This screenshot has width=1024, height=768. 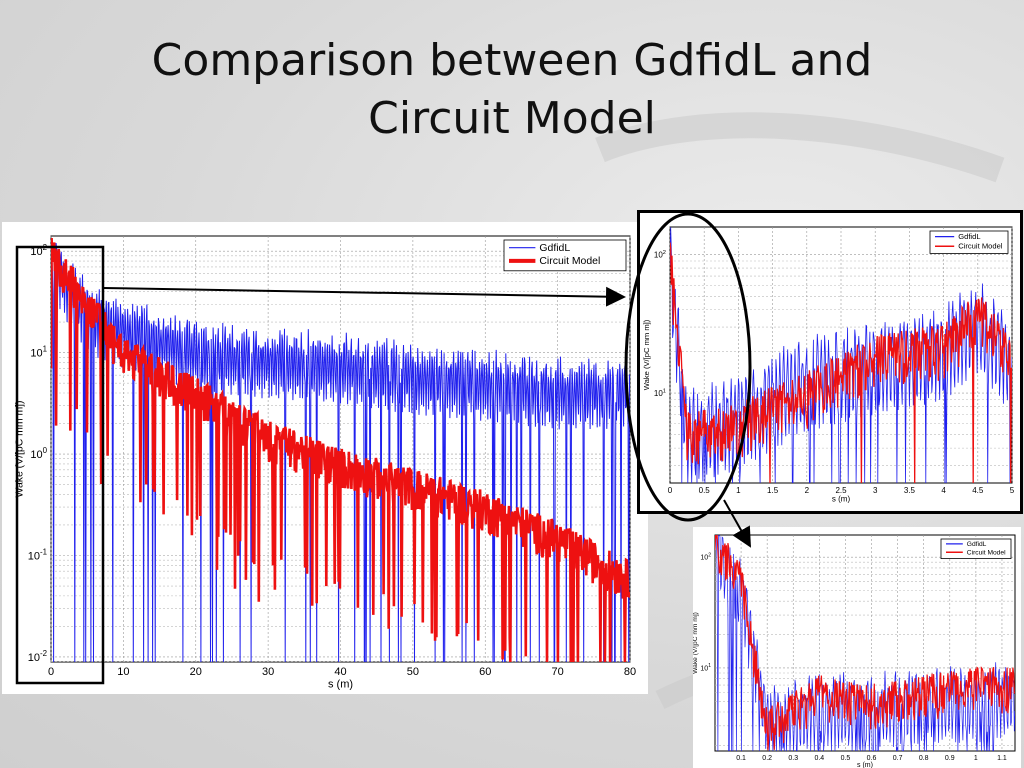 What do you see at coordinates (44, 551) in the screenshot?
I see `y-tick-exponent: -1` at bounding box center [44, 551].